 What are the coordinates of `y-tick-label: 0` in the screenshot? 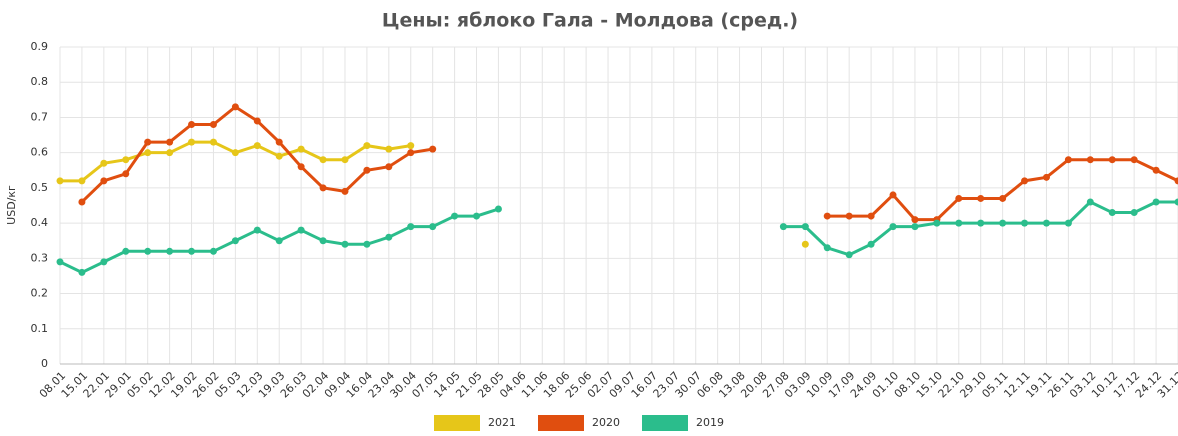 It's located at (44, 363).